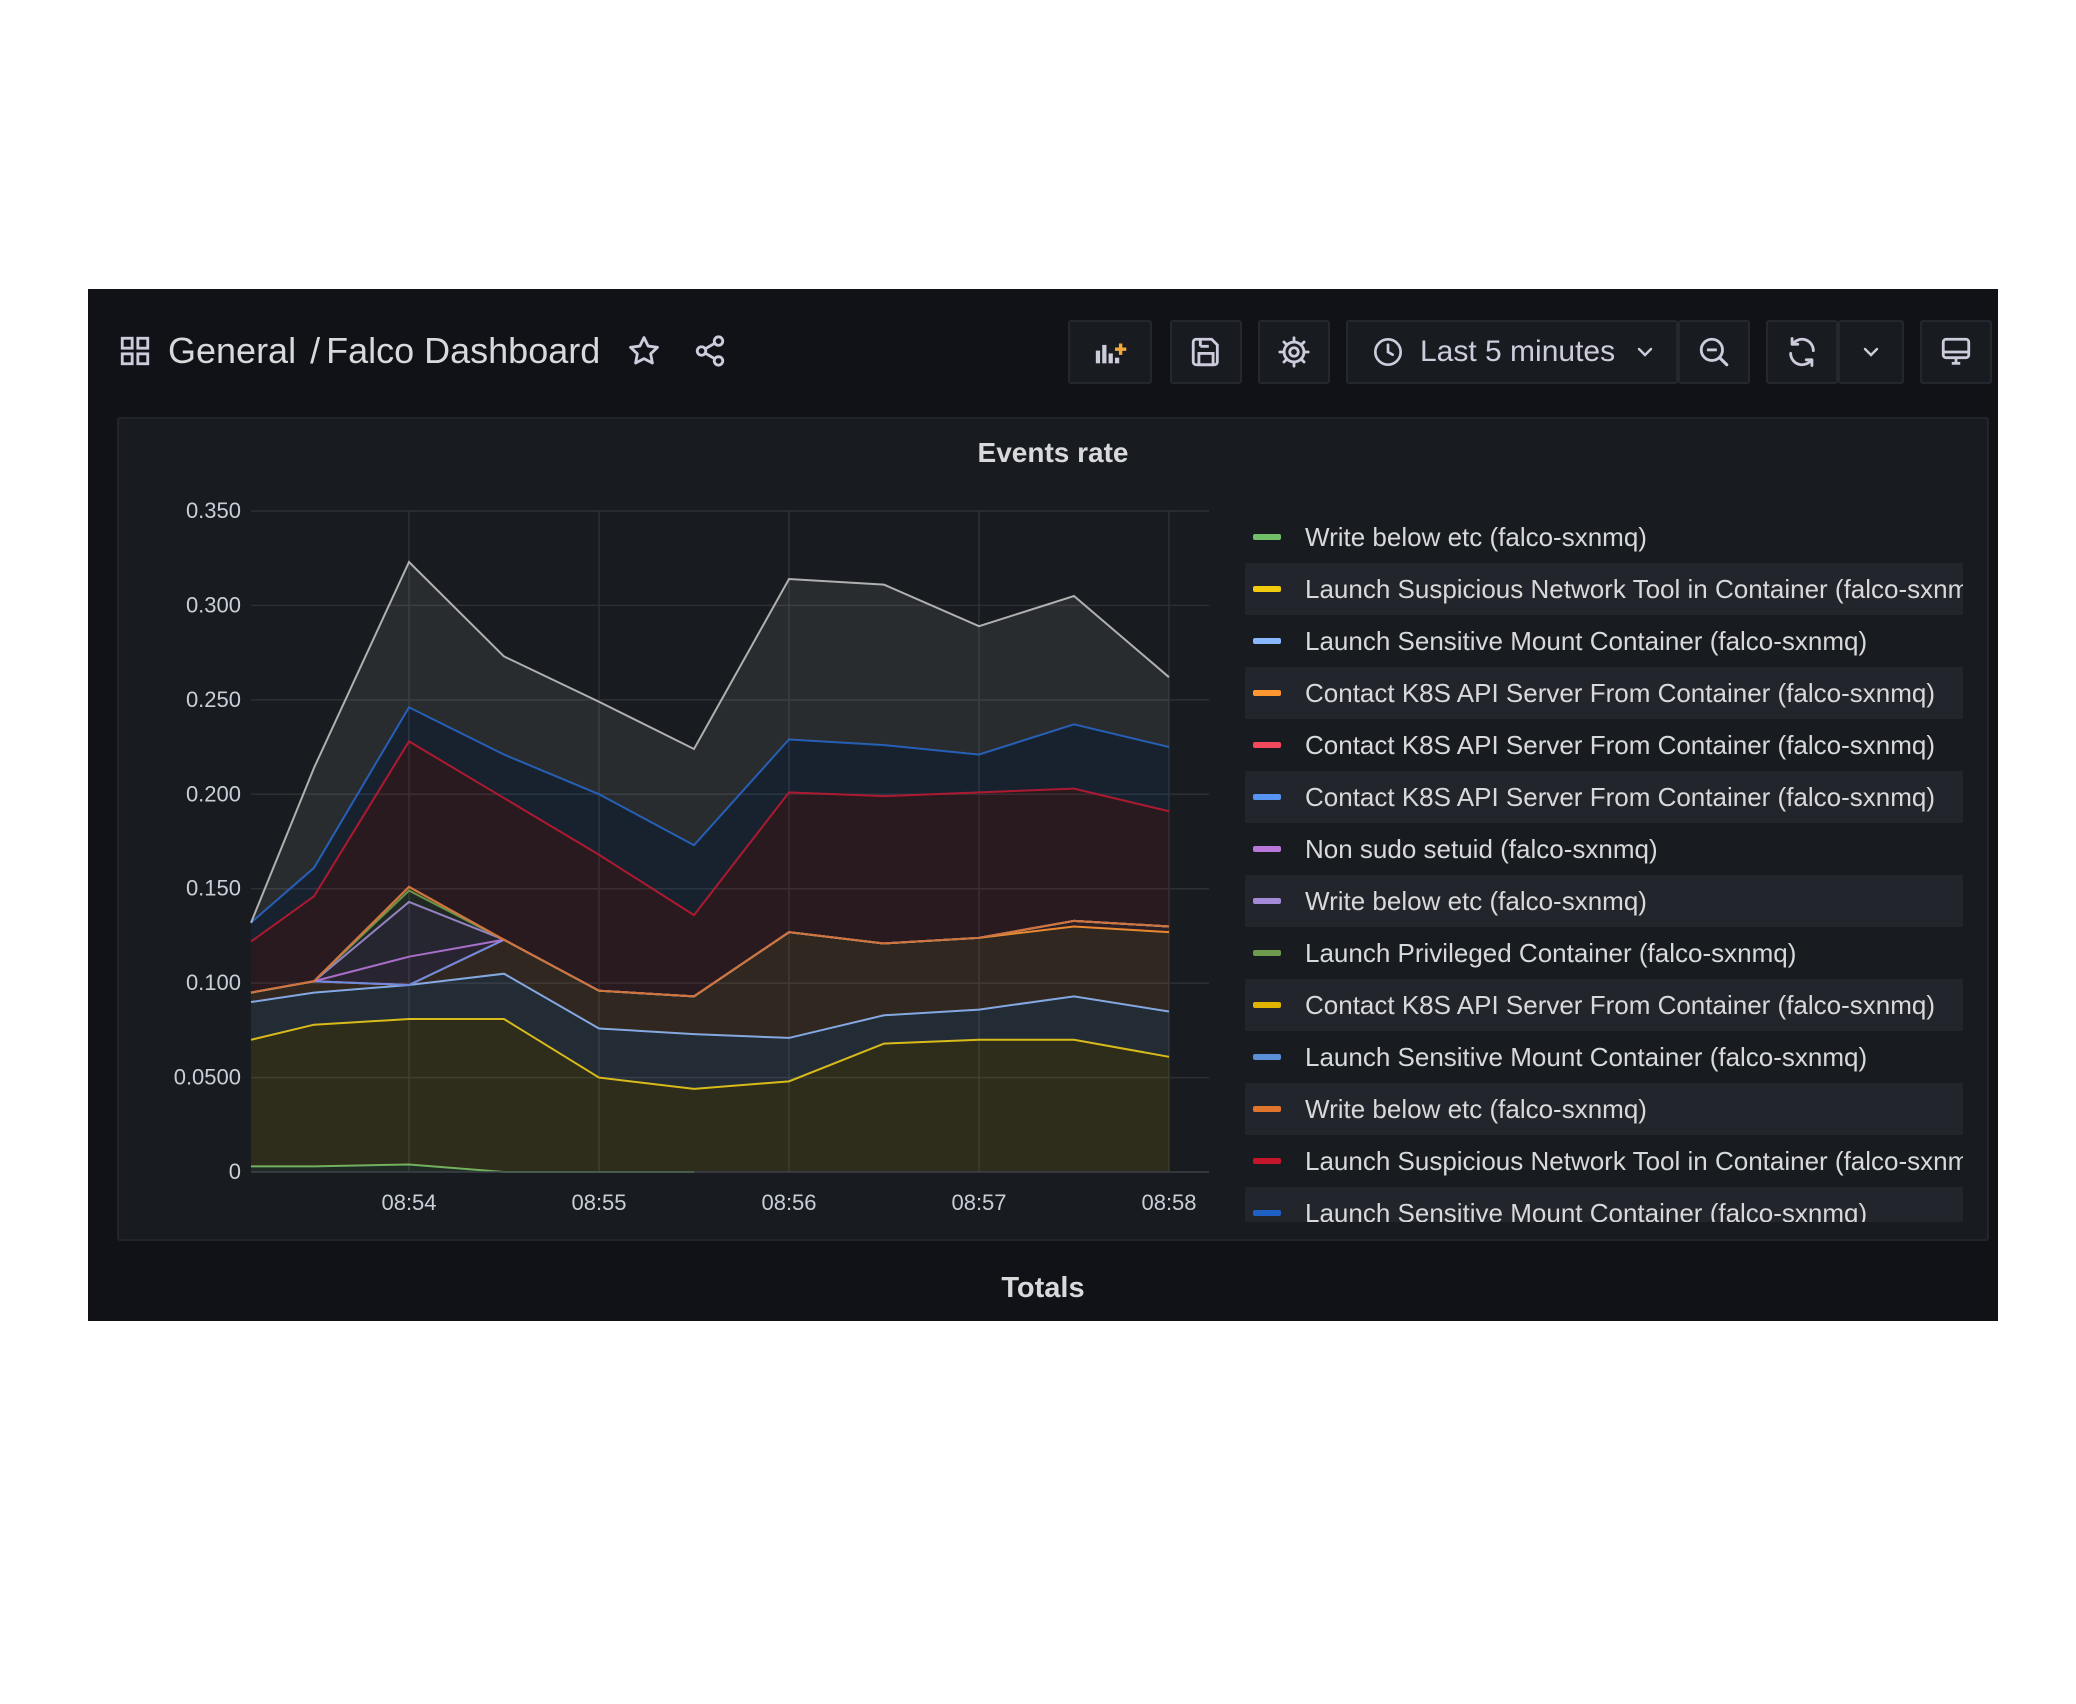 This screenshot has height=1704, width=2076. What do you see at coordinates (1043, 1288) in the screenshot?
I see `totals-row-title: Totals` at bounding box center [1043, 1288].